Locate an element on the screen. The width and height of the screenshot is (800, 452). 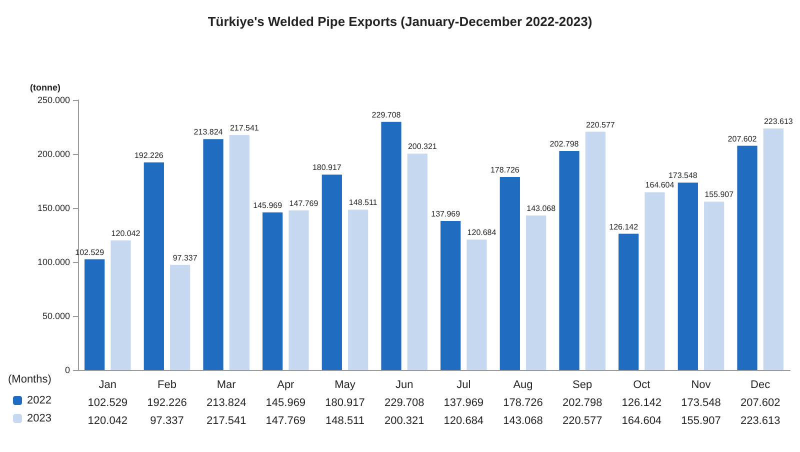
y-tick-label: 100.000 is located at coordinates (53, 262).